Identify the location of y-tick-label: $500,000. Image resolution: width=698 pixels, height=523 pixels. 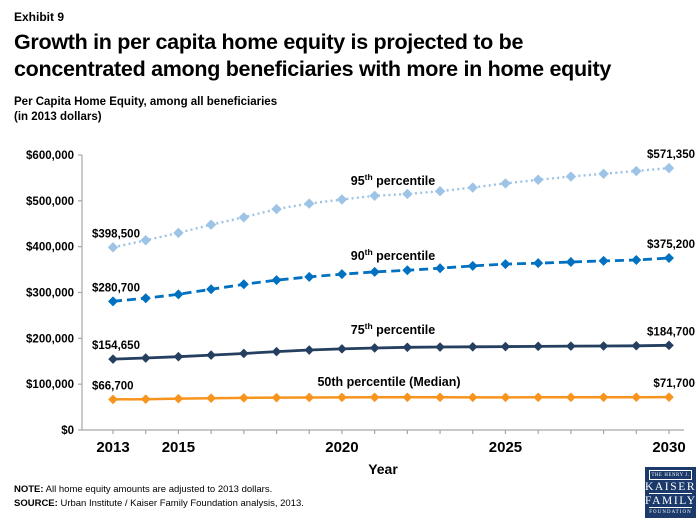
(50, 202).